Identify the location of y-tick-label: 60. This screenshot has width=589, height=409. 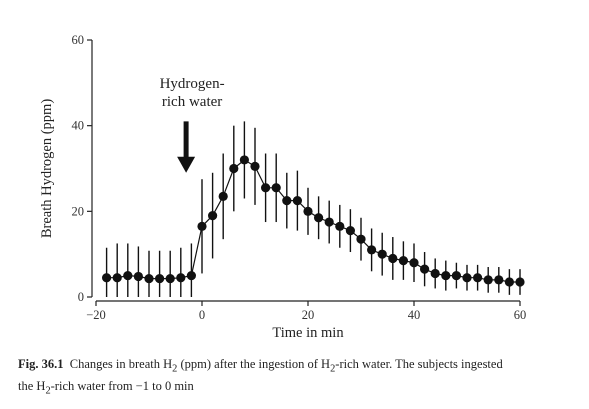
(78, 40).